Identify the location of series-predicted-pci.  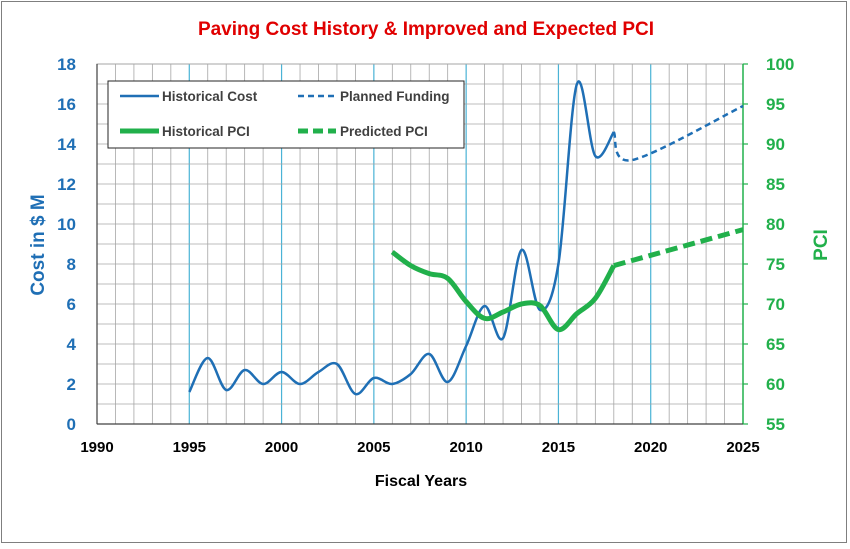
(678, 248).